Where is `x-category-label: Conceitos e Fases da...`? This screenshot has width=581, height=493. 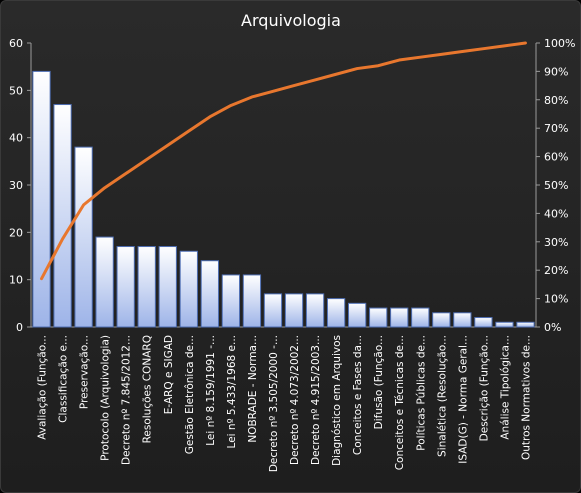 x-category-label: Conceitos e Fases da... is located at coordinates (358, 395).